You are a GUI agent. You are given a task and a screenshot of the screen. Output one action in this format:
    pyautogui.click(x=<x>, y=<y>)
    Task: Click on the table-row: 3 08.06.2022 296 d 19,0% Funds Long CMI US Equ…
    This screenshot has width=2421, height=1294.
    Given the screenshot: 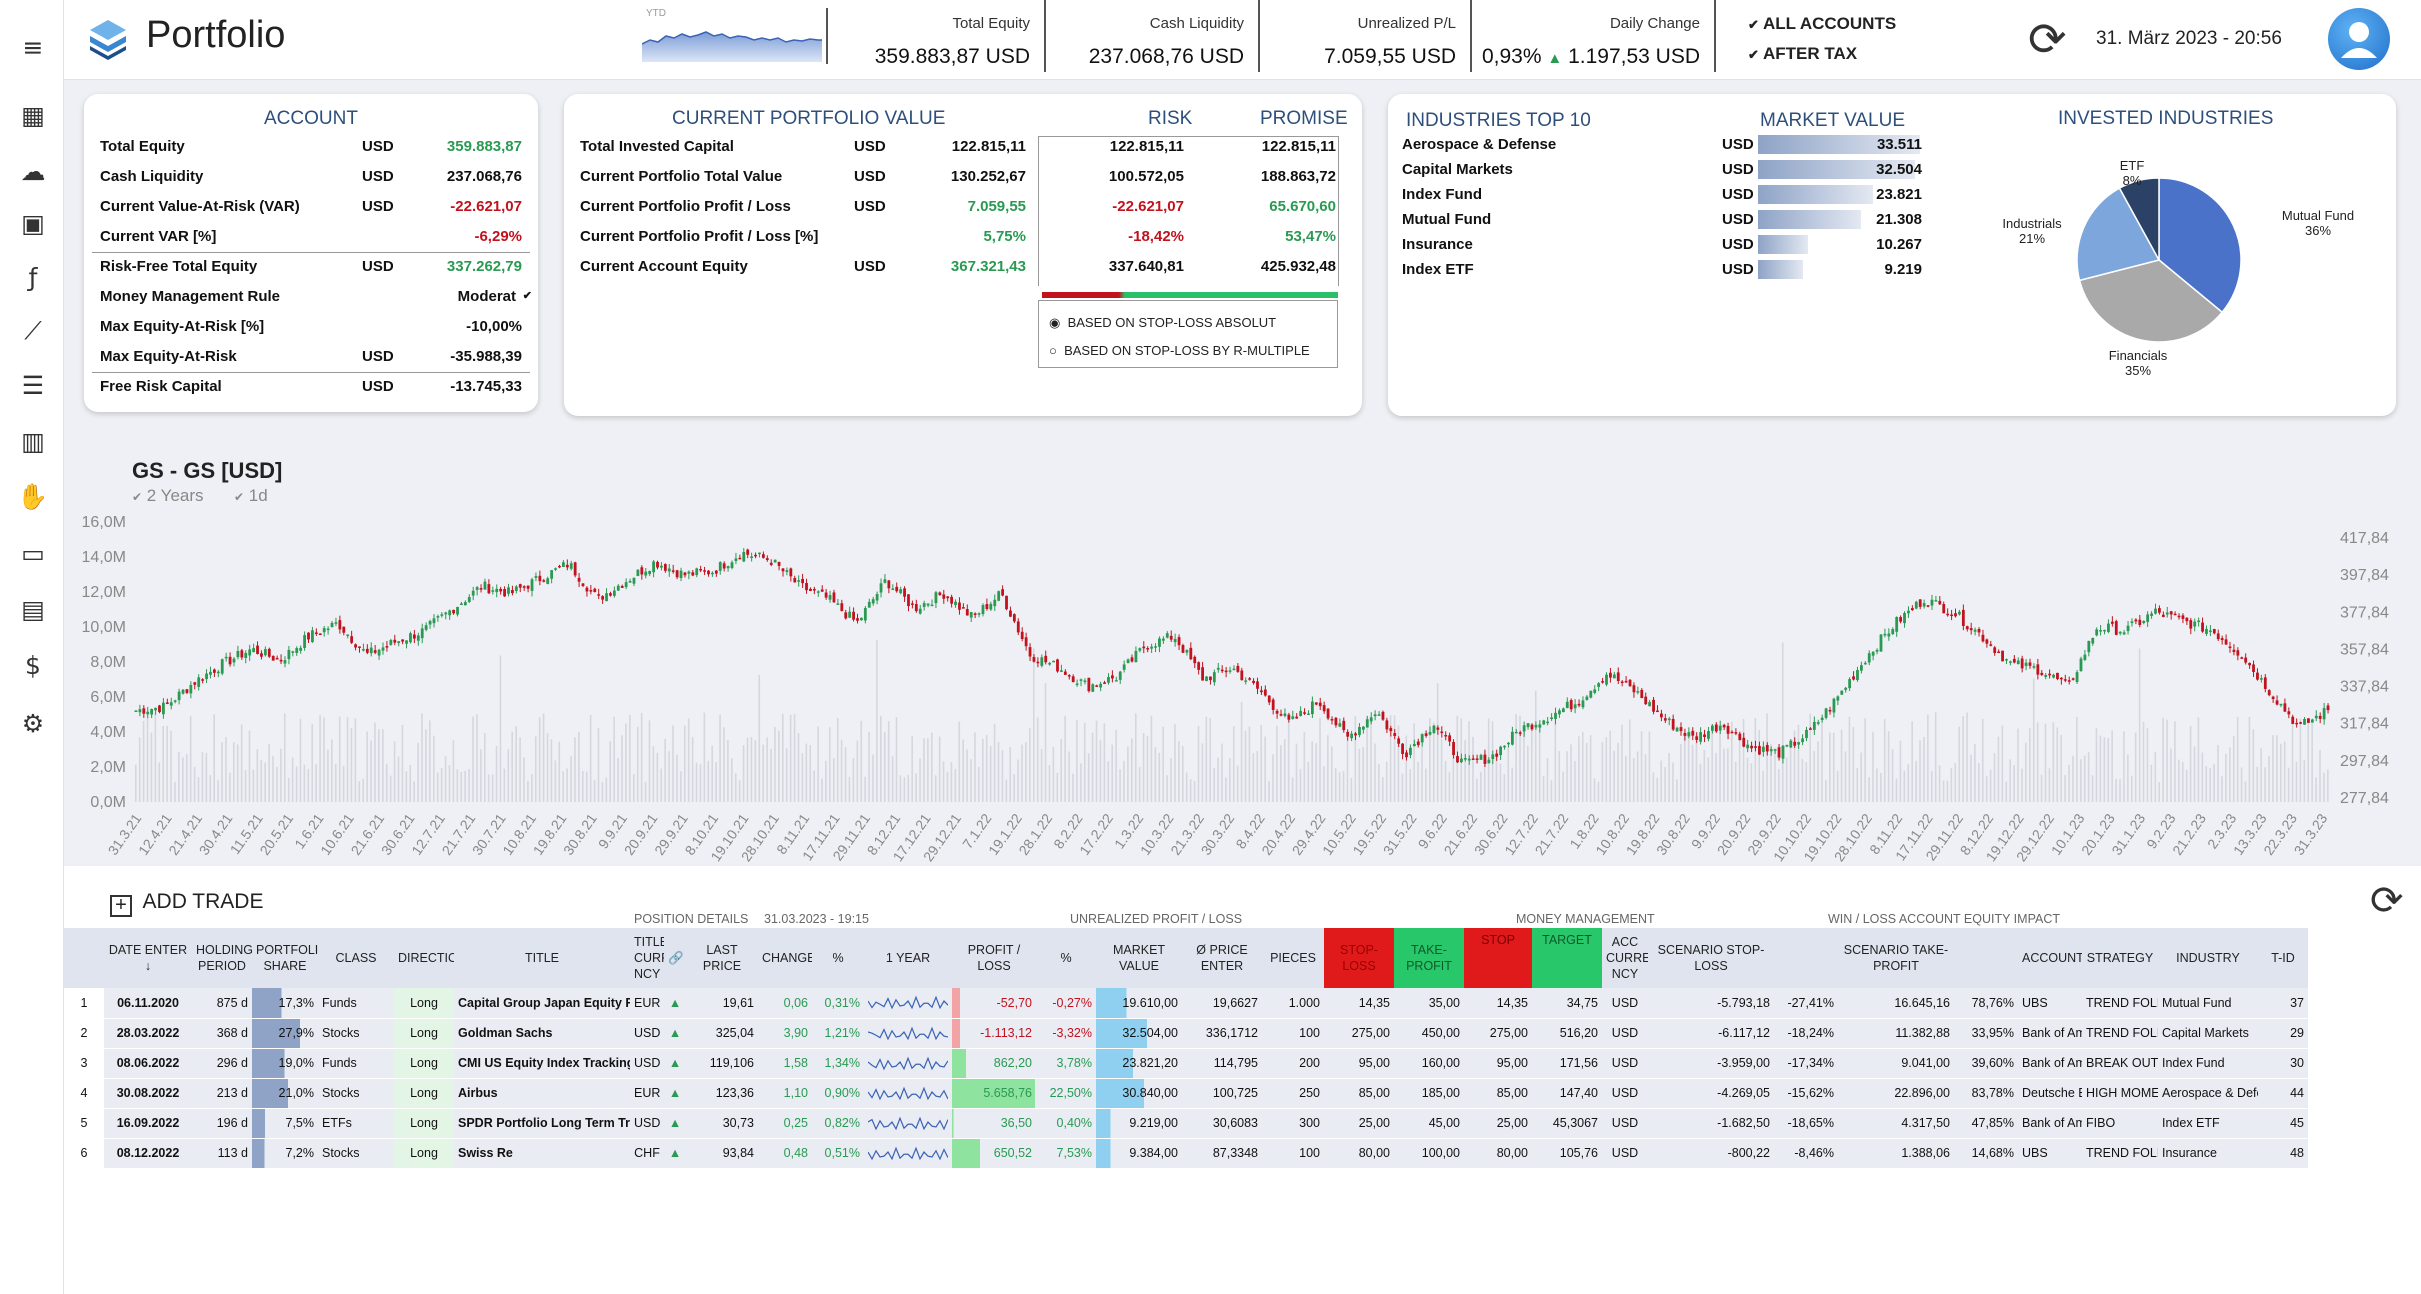 What is the action you would take?
    pyautogui.click(x=1186, y=1063)
    